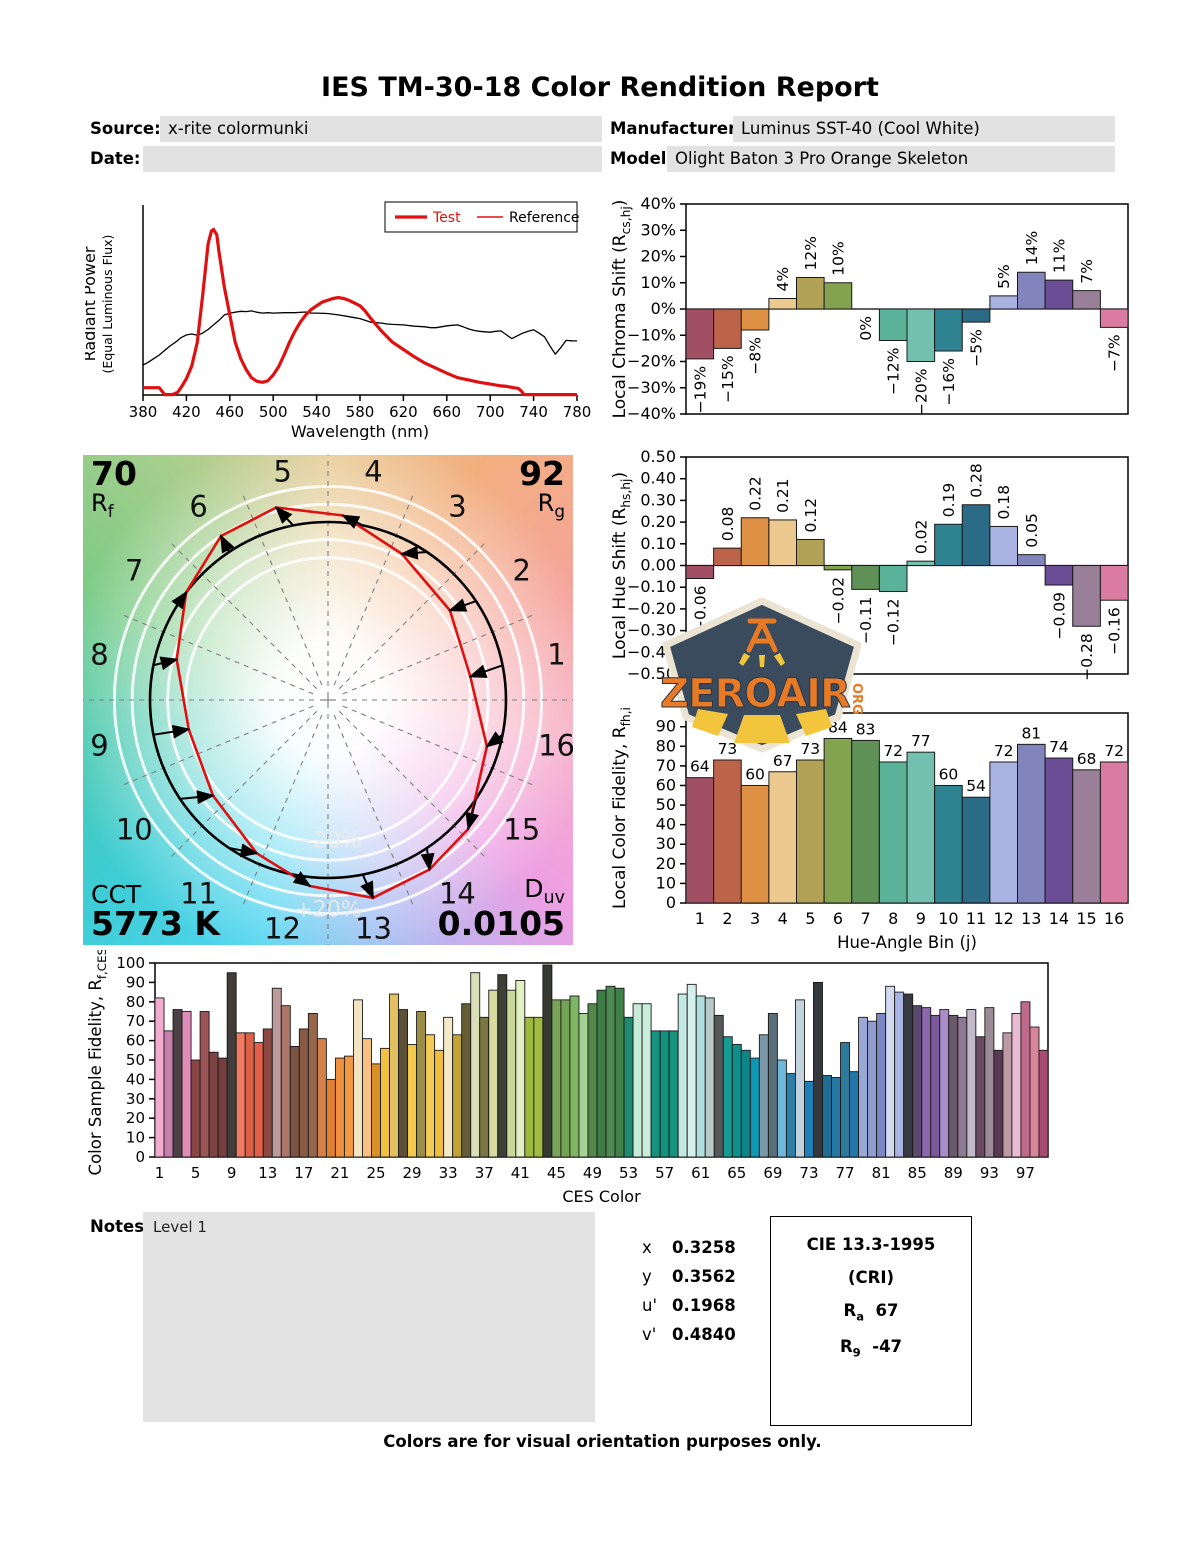 The image size is (1200, 1550). What do you see at coordinates (448, 1173) in the screenshot?
I see `svg-text: 33` at bounding box center [448, 1173].